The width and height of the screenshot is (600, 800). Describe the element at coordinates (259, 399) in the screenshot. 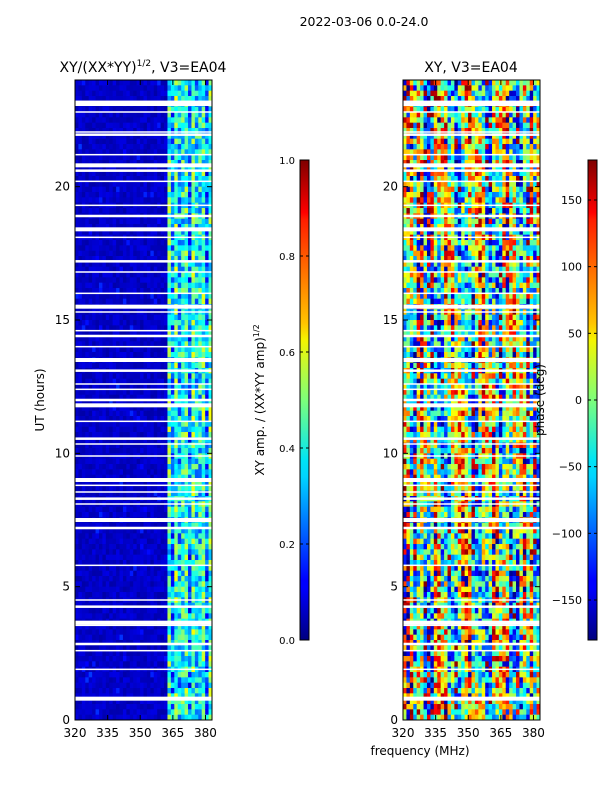

I see `amplitude-colorbar-label: XY amp. / (XX*YY amp)1/2` at that location.